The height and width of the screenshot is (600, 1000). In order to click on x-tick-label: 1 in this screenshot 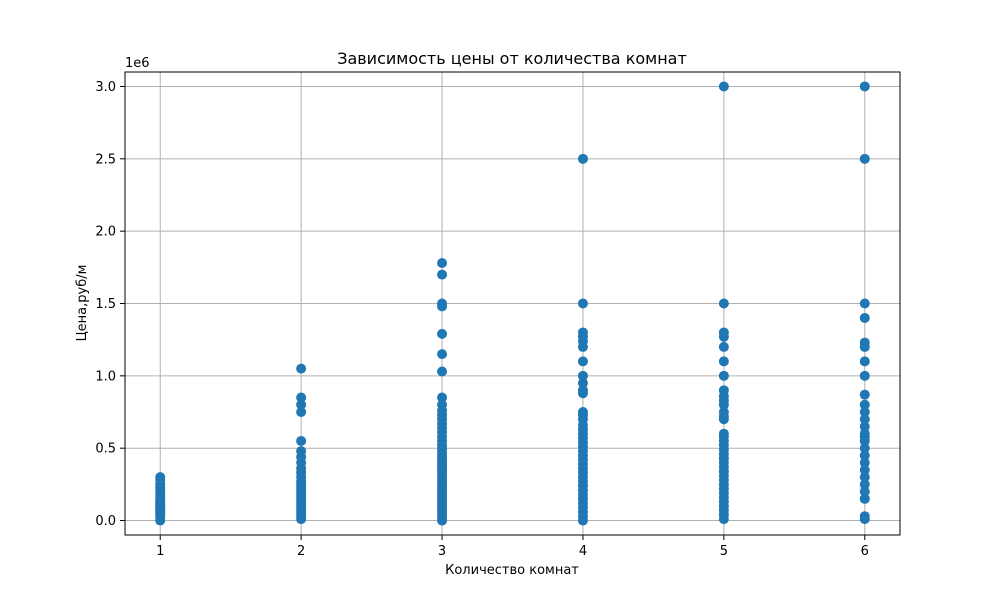, I will do `click(160, 551)`.